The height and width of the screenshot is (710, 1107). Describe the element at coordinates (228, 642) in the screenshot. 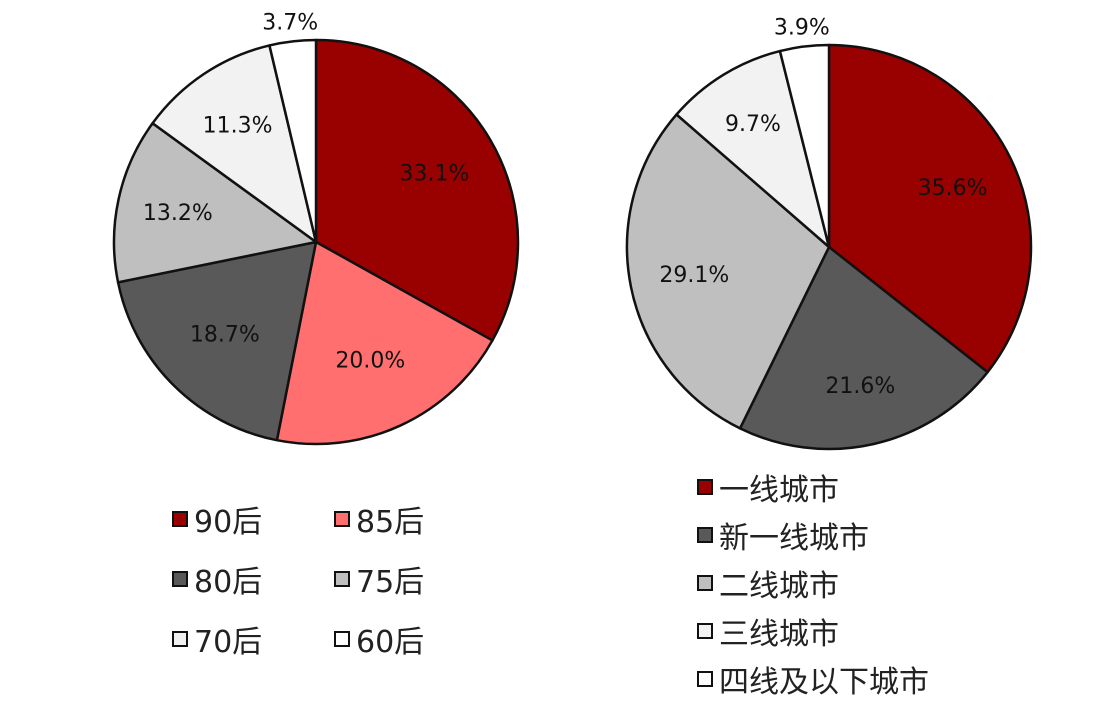

I see `legend-label: 70后` at that location.